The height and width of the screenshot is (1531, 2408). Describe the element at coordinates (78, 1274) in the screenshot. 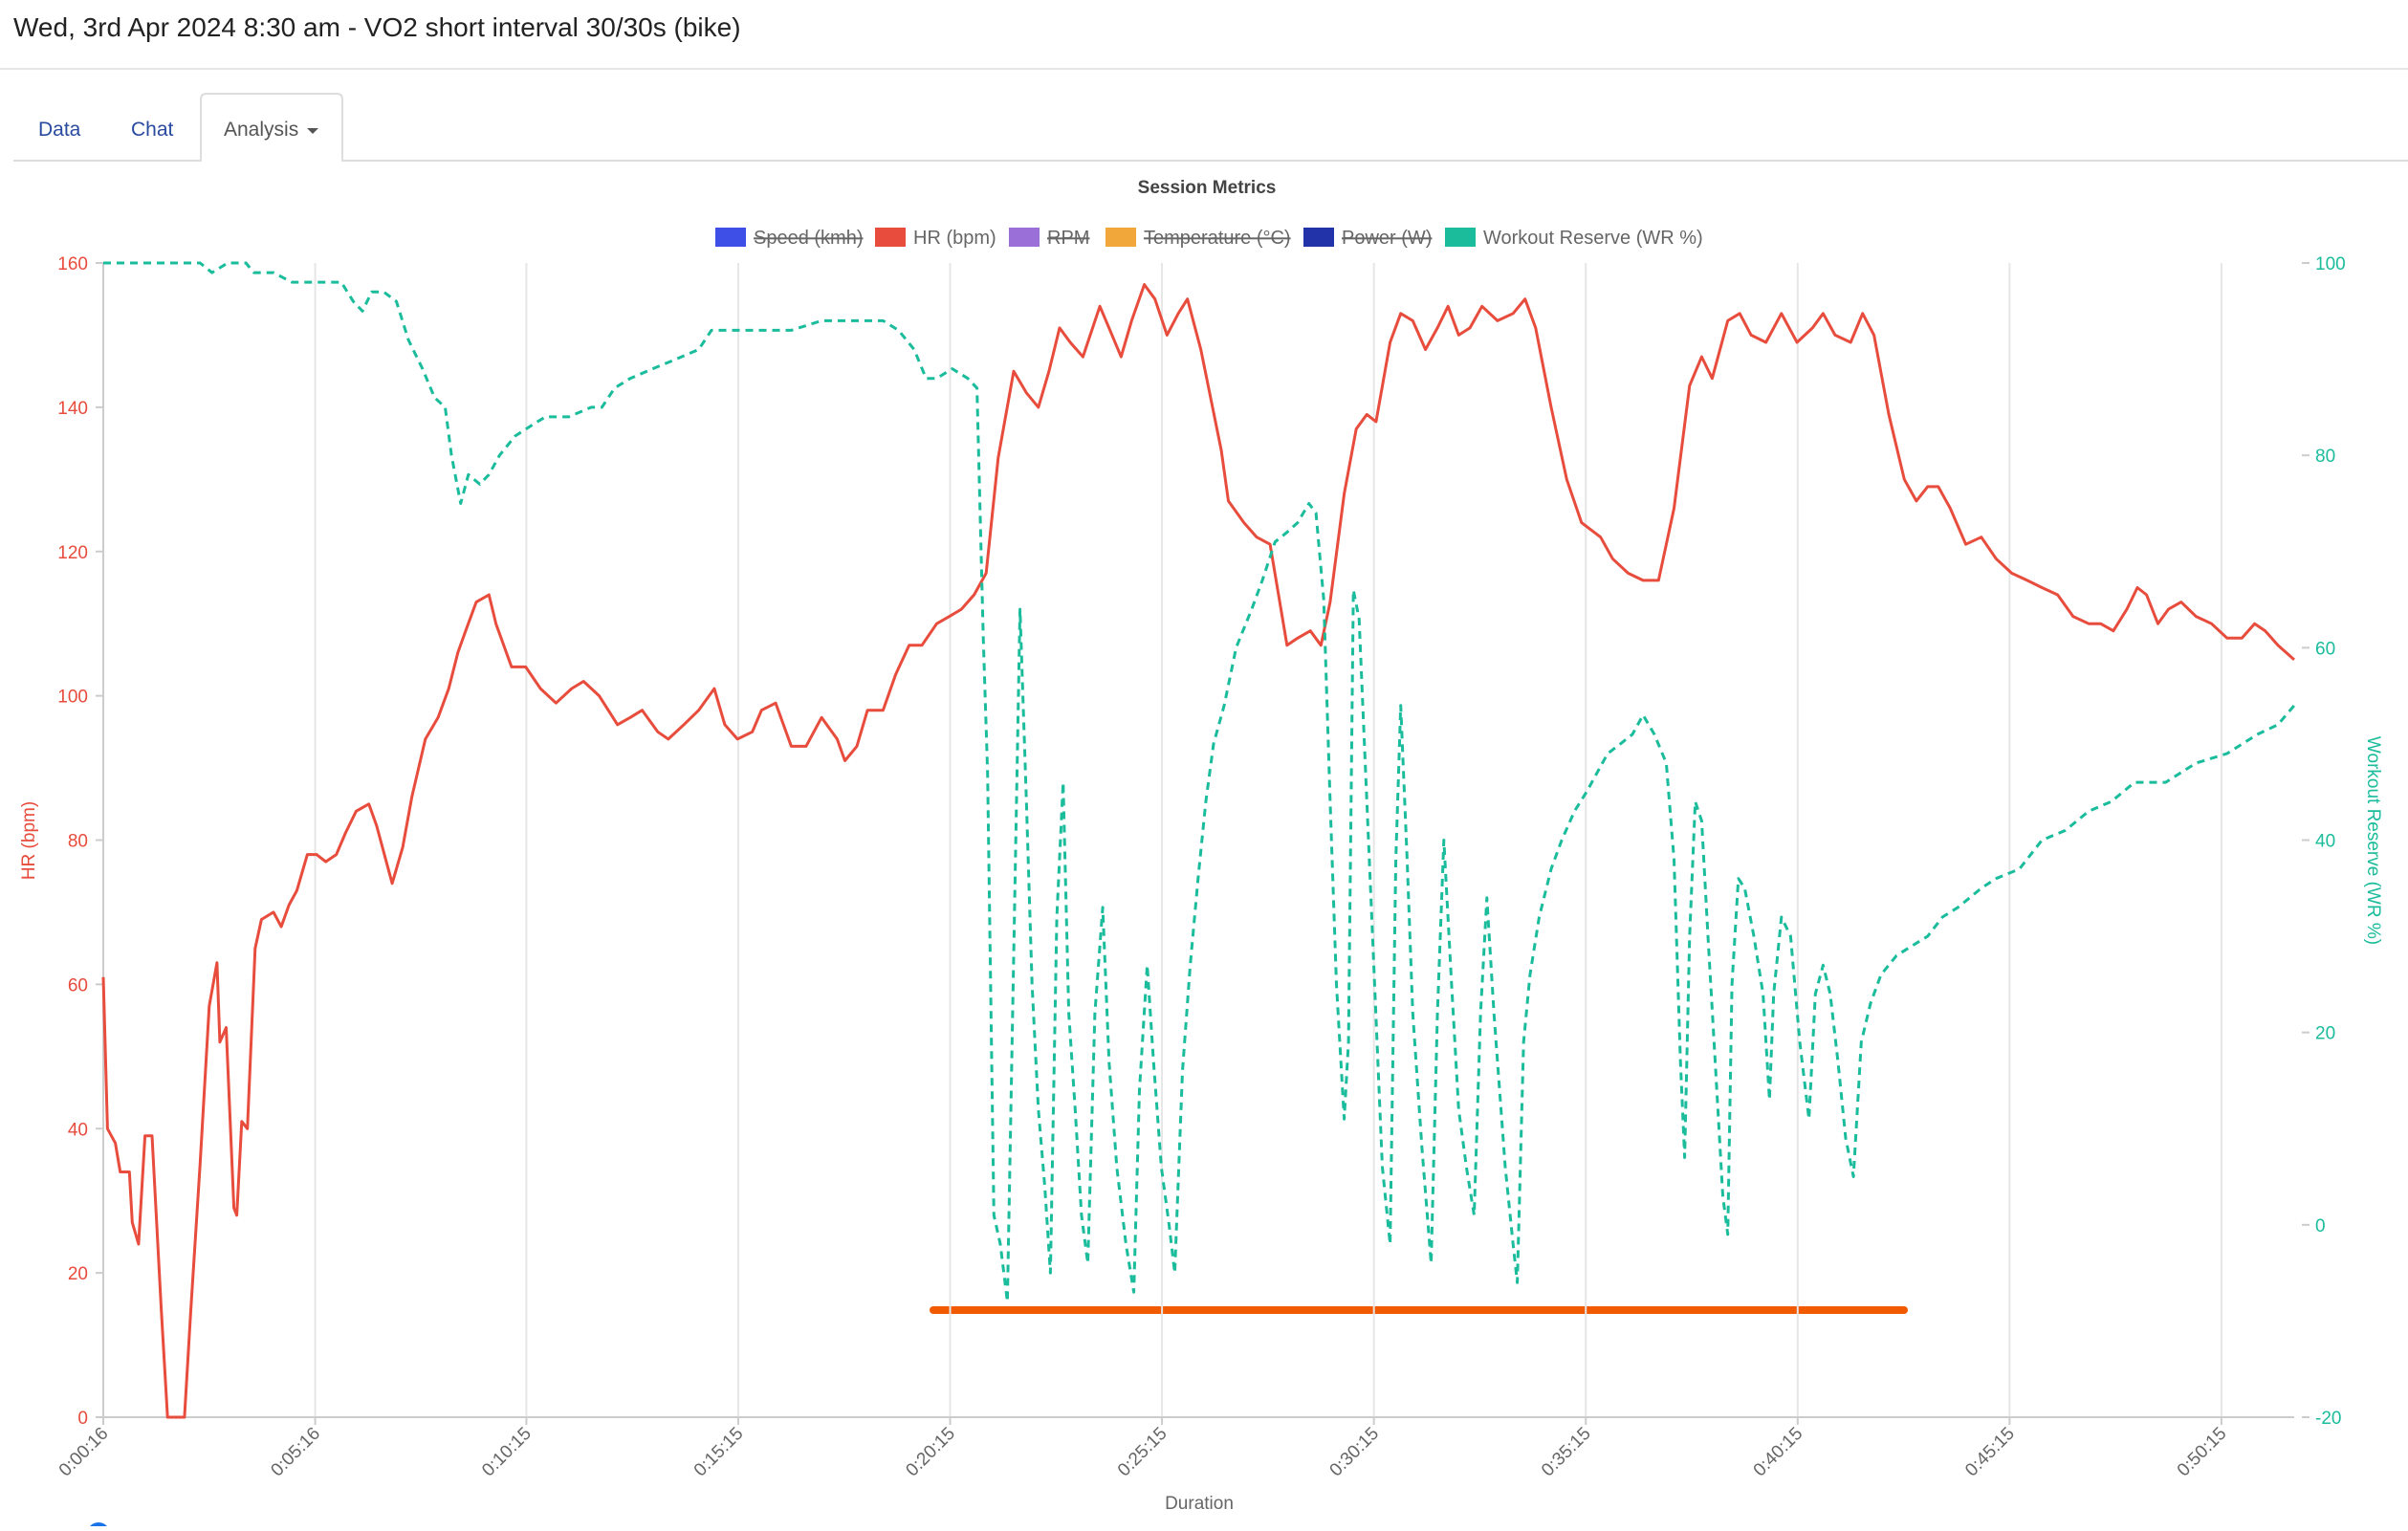

I see `y-tick-label: 20` at that location.